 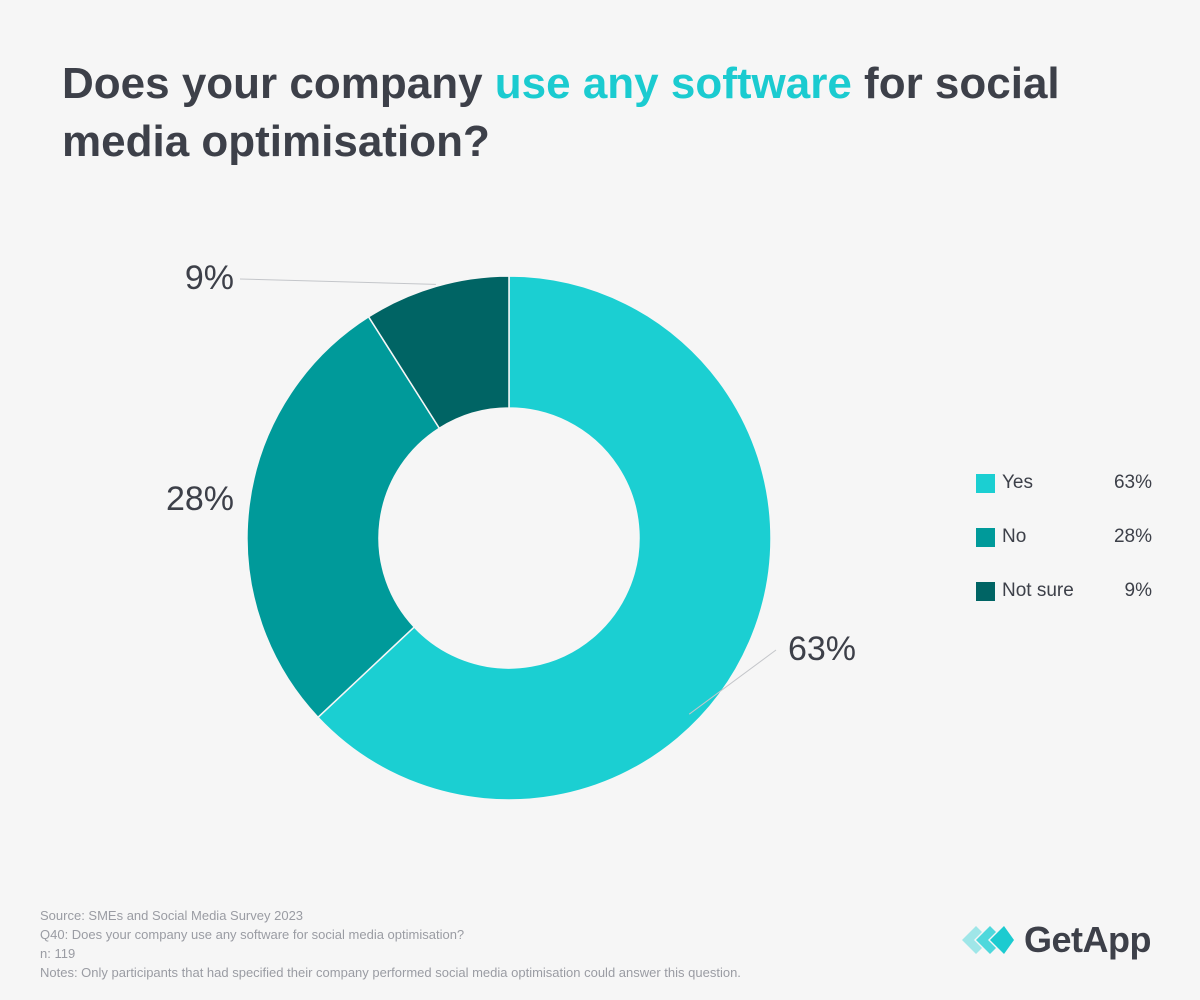 What do you see at coordinates (822, 649) in the screenshot?
I see `segment-label-yes: 63%` at bounding box center [822, 649].